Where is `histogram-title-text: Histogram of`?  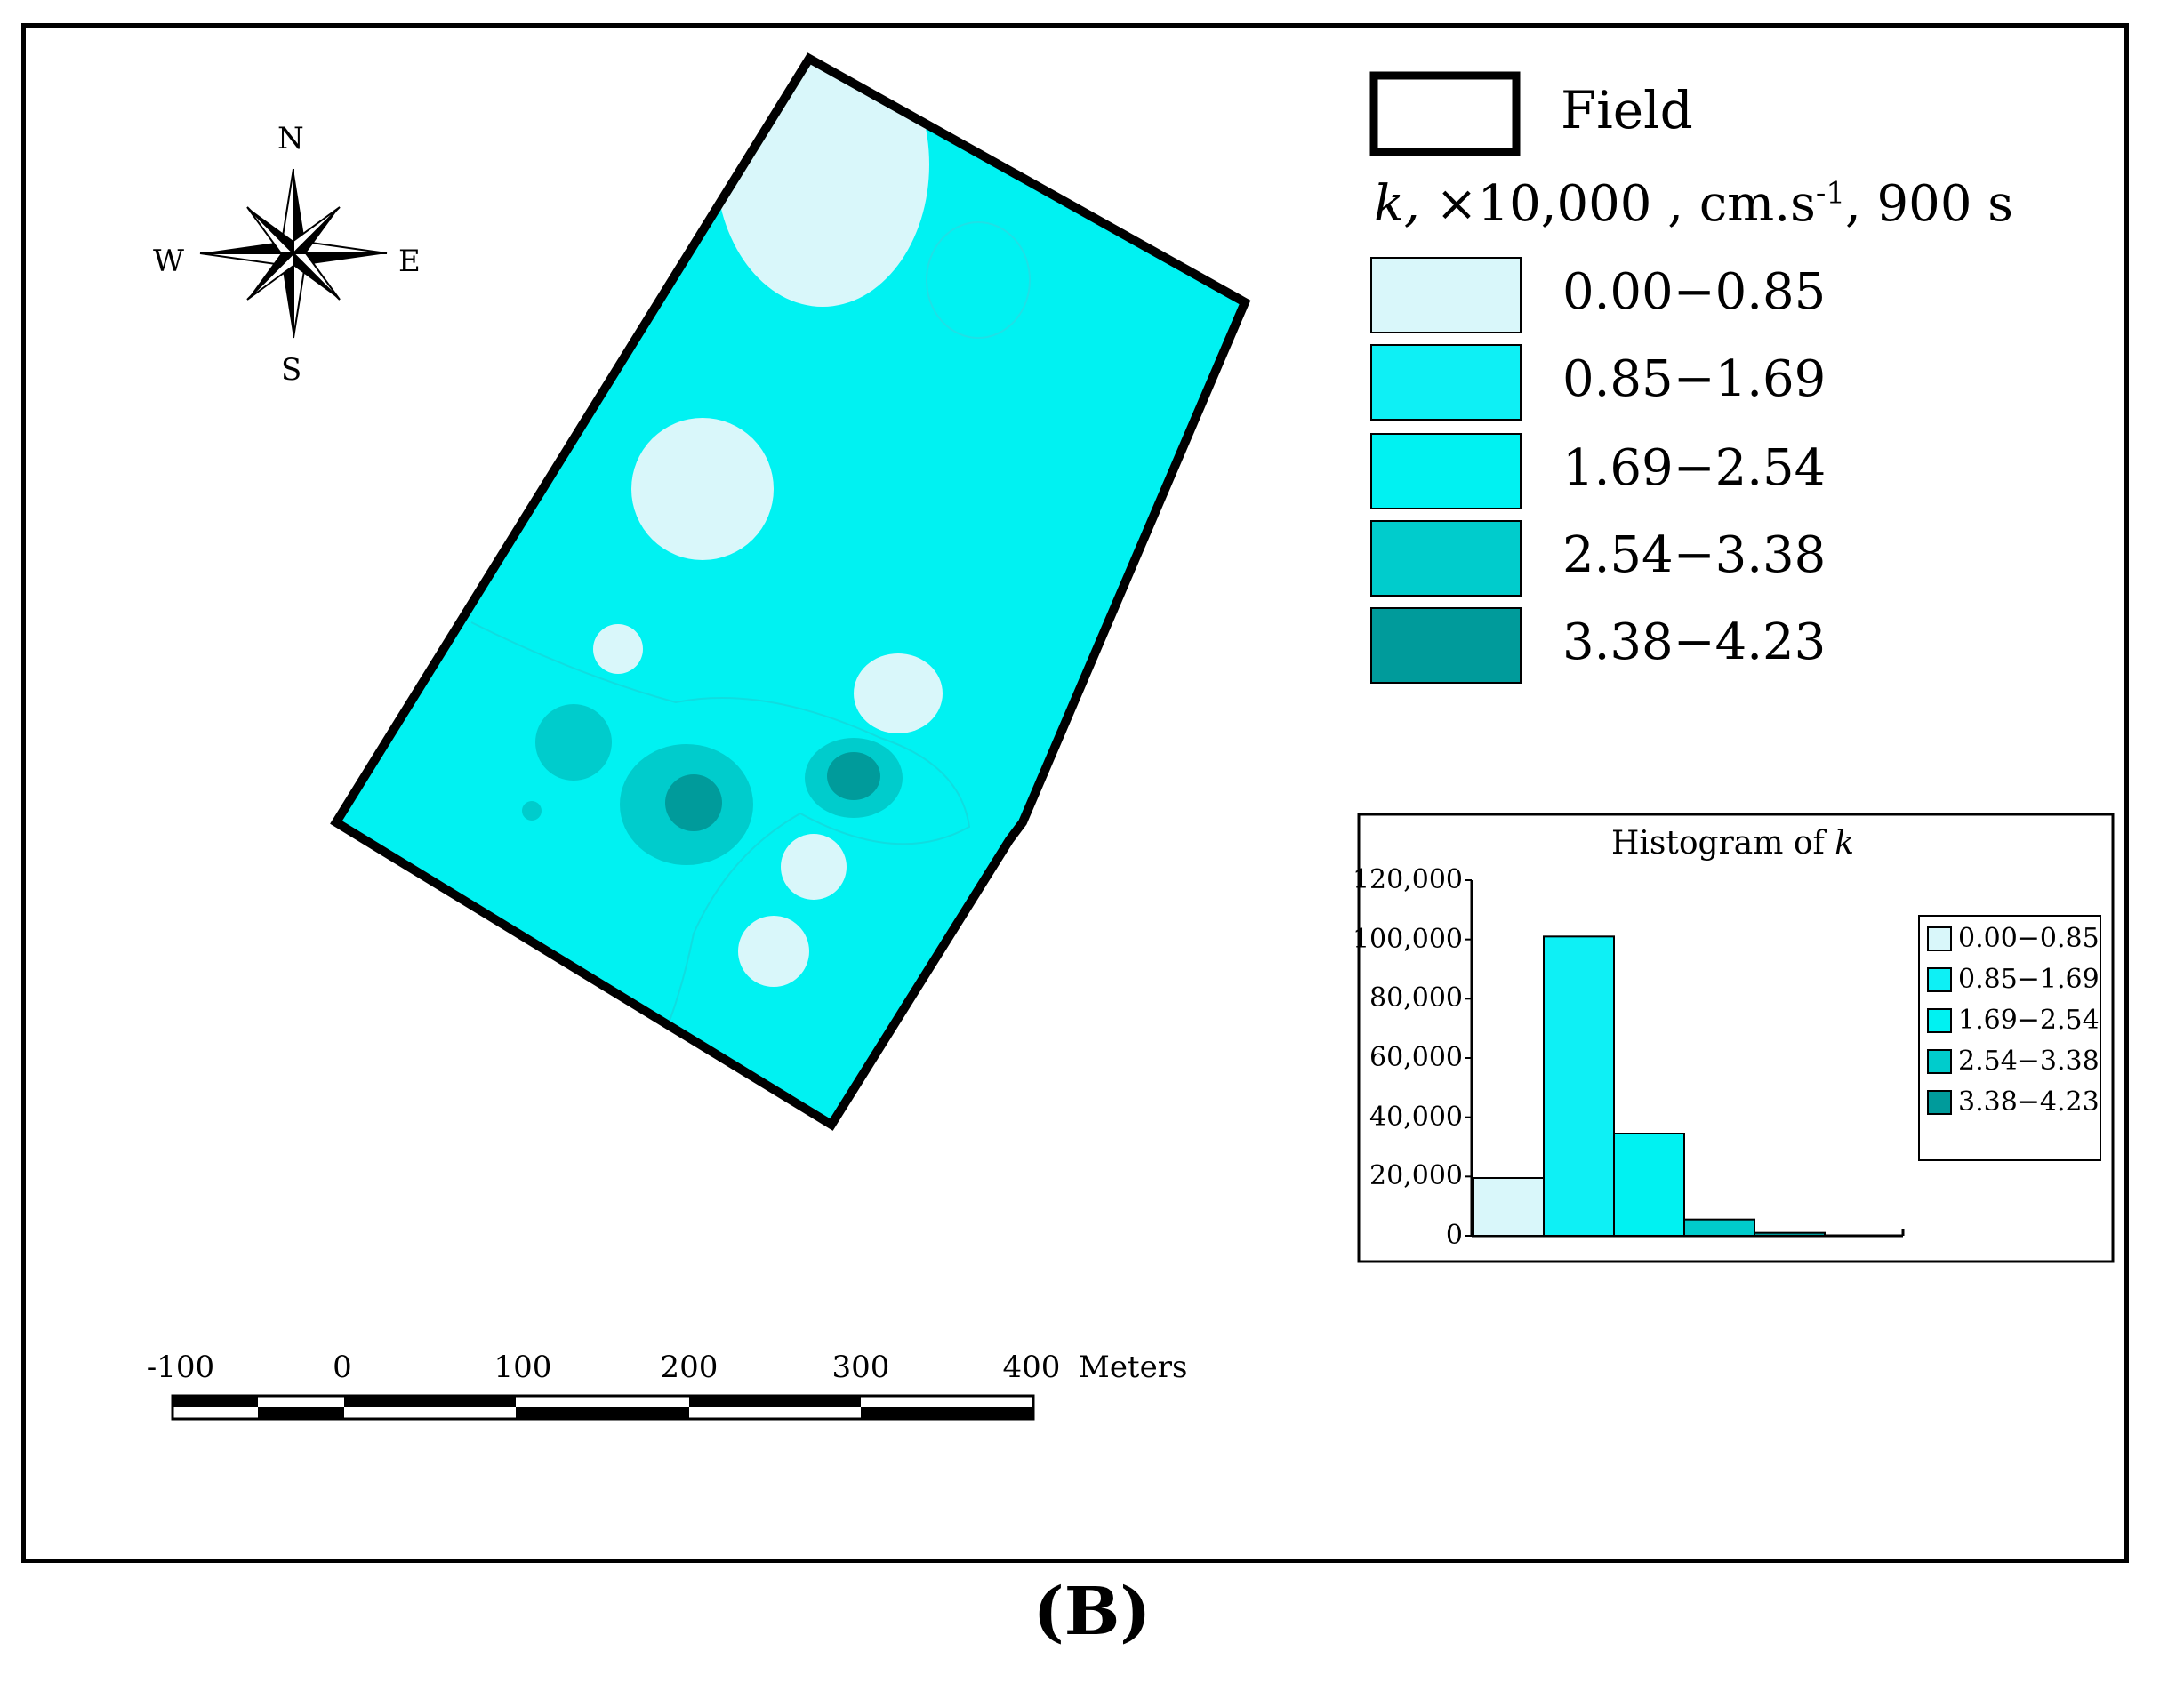 histogram-title-text: Histogram of is located at coordinates (1723, 844).